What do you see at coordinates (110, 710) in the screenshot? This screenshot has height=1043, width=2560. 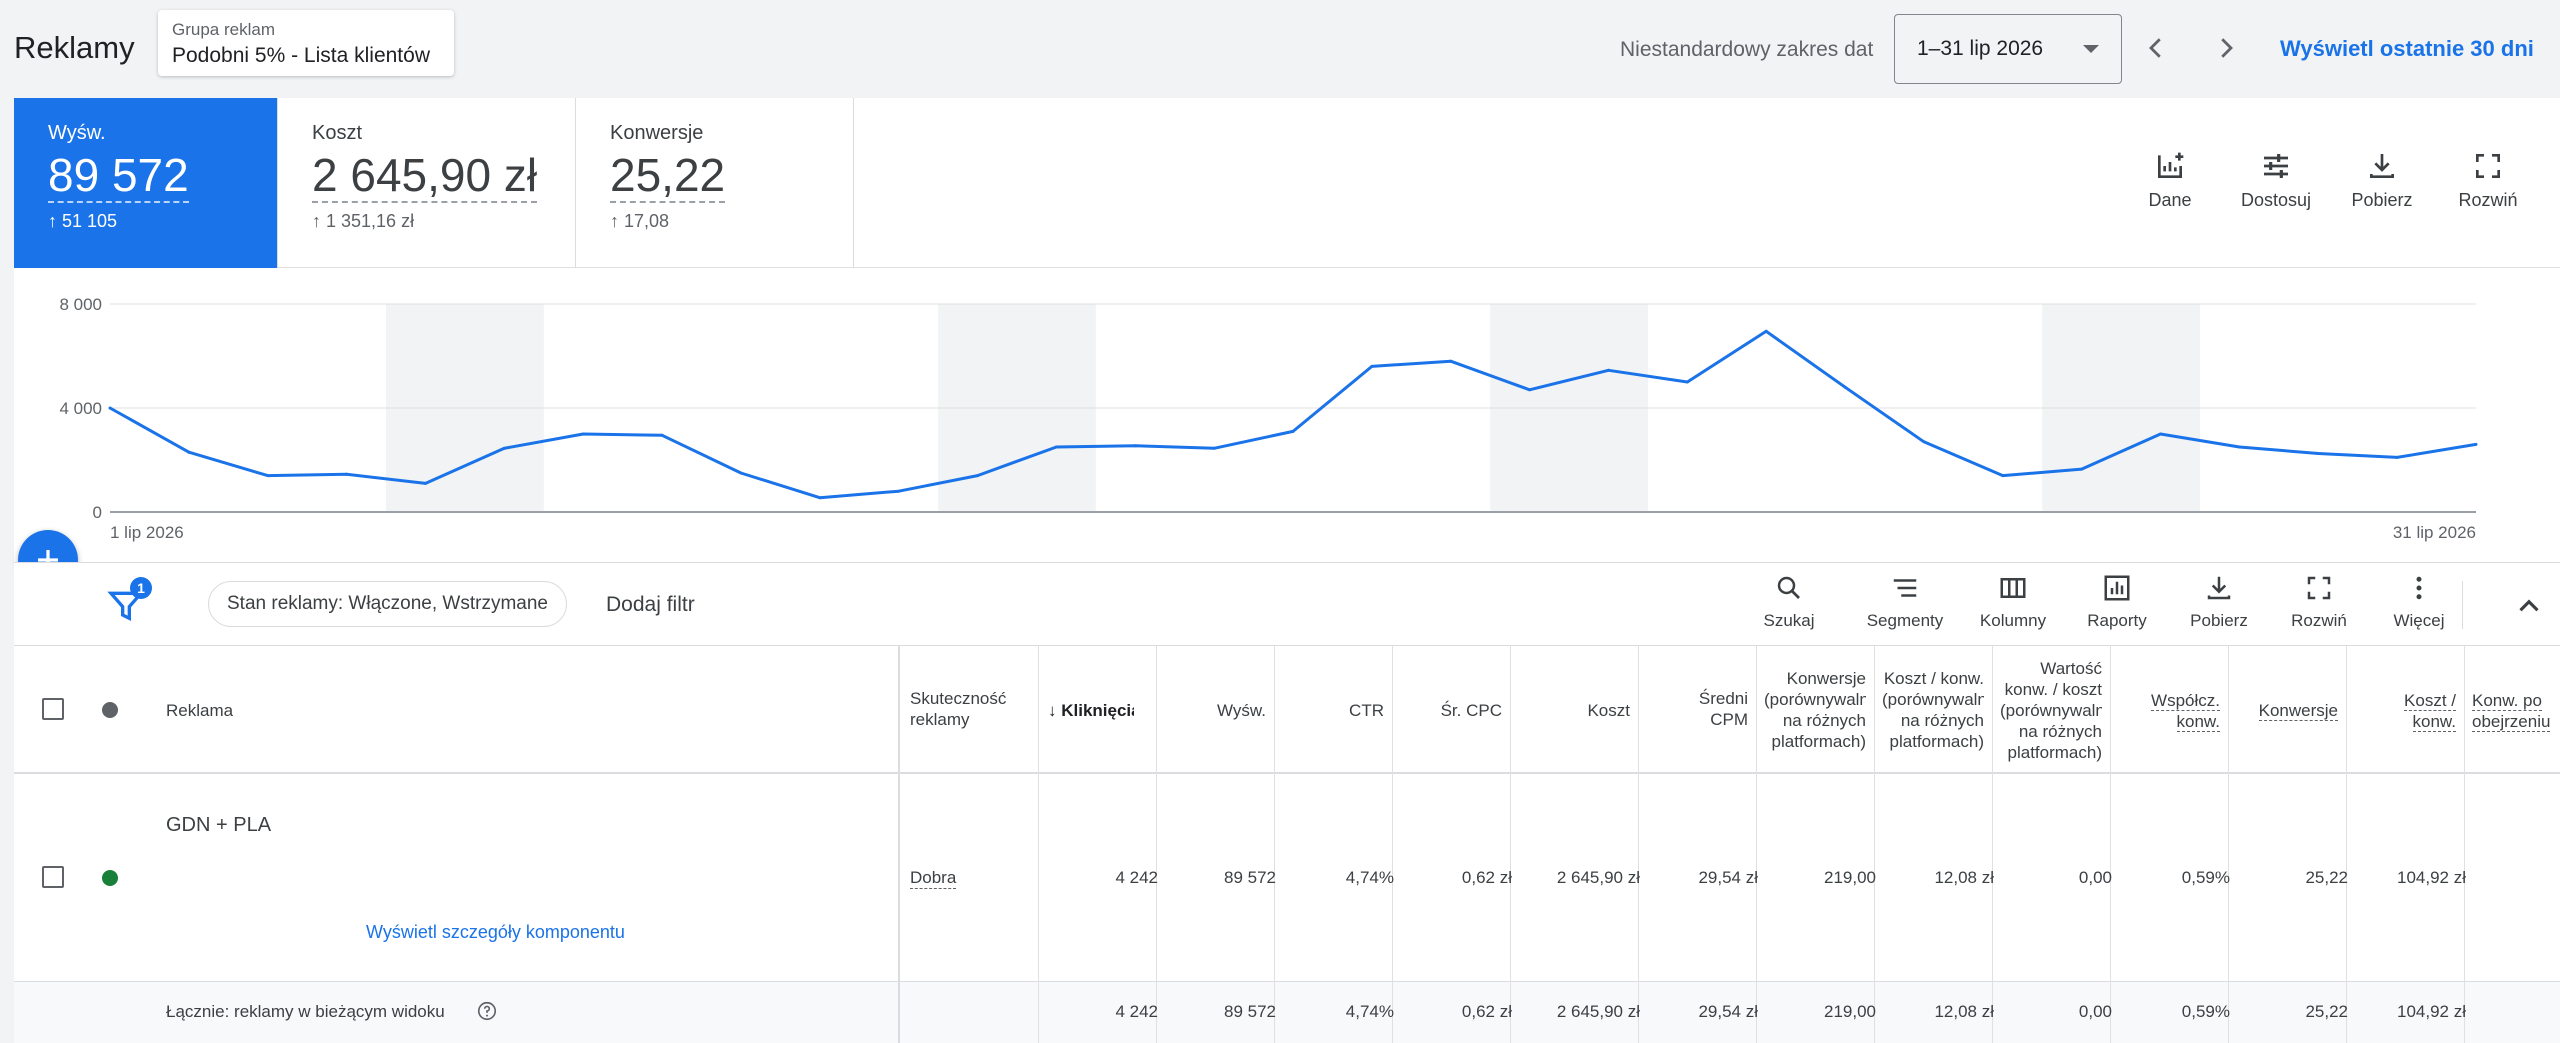 I see `status-header-dot` at bounding box center [110, 710].